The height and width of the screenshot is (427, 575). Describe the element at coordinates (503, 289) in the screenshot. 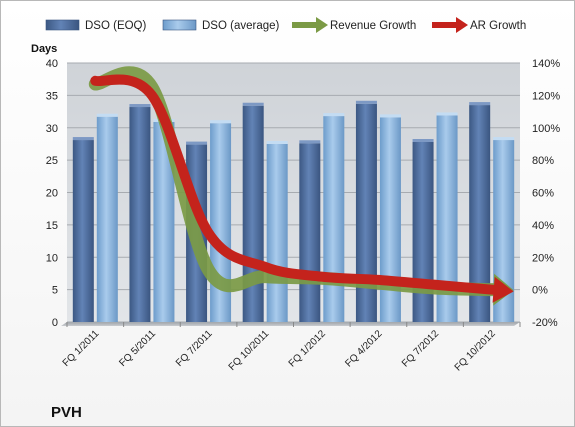

I see `arrowhead-ar-growth` at that location.